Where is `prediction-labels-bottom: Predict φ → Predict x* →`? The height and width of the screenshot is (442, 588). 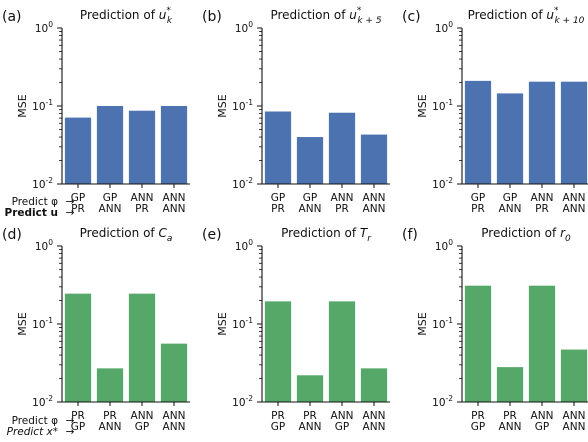 prediction-labels-bottom: Predict φ → Predict x* → is located at coordinates (41, 426).